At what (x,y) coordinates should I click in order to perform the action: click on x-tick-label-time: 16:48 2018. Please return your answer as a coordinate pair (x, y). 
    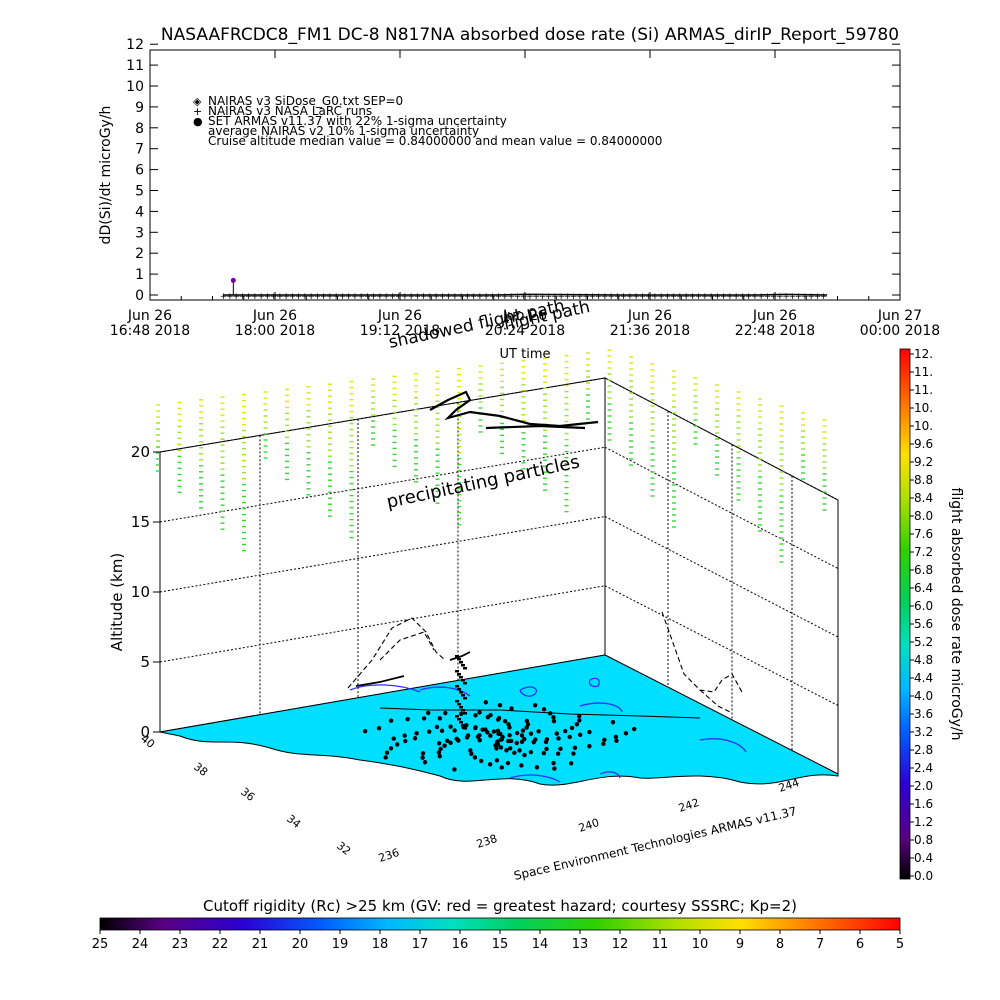
    Looking at the image, I should click on (150, 331).